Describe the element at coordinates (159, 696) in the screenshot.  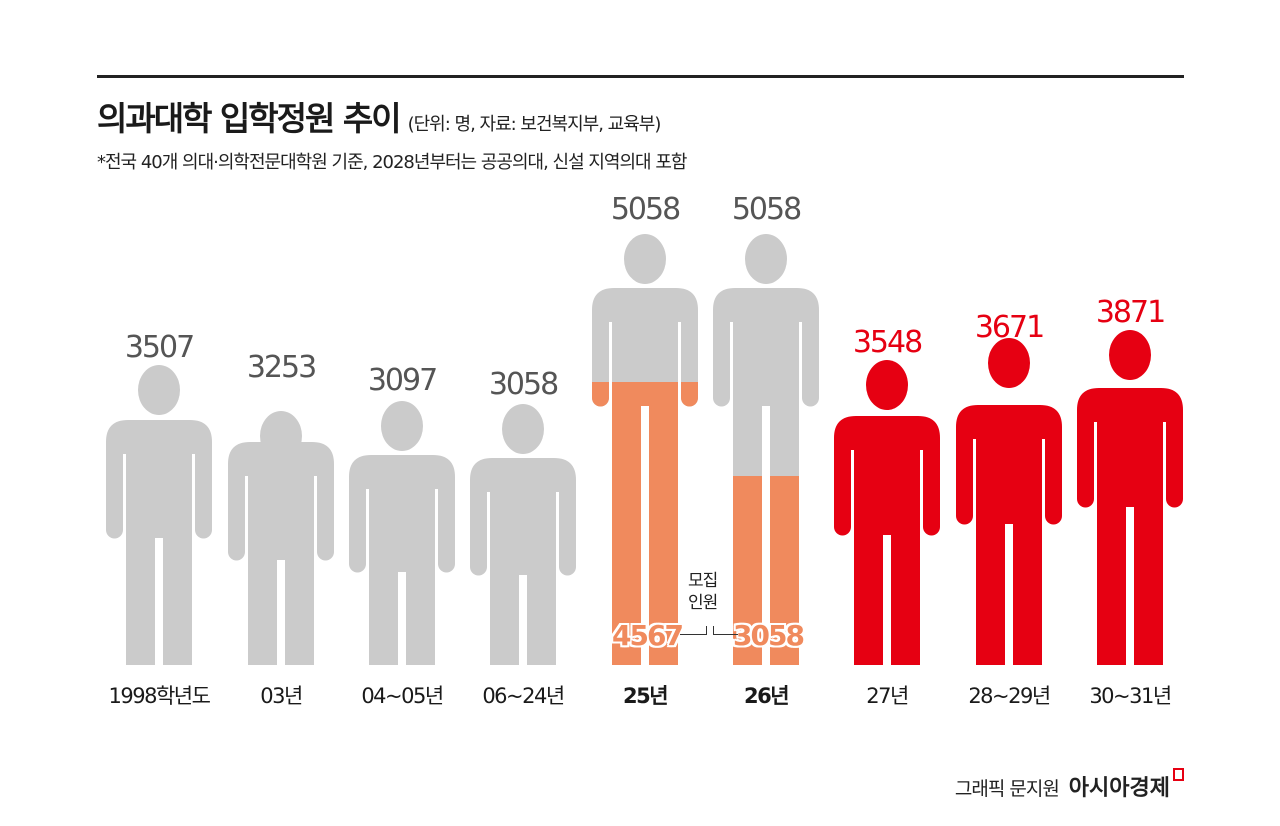
I see `category-label: 1998학년도` at that location.